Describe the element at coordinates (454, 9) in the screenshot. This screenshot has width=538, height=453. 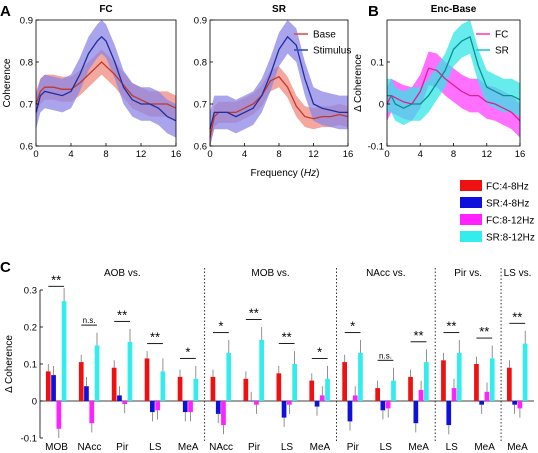
I see `plot-title: Enc-Base` at that location.